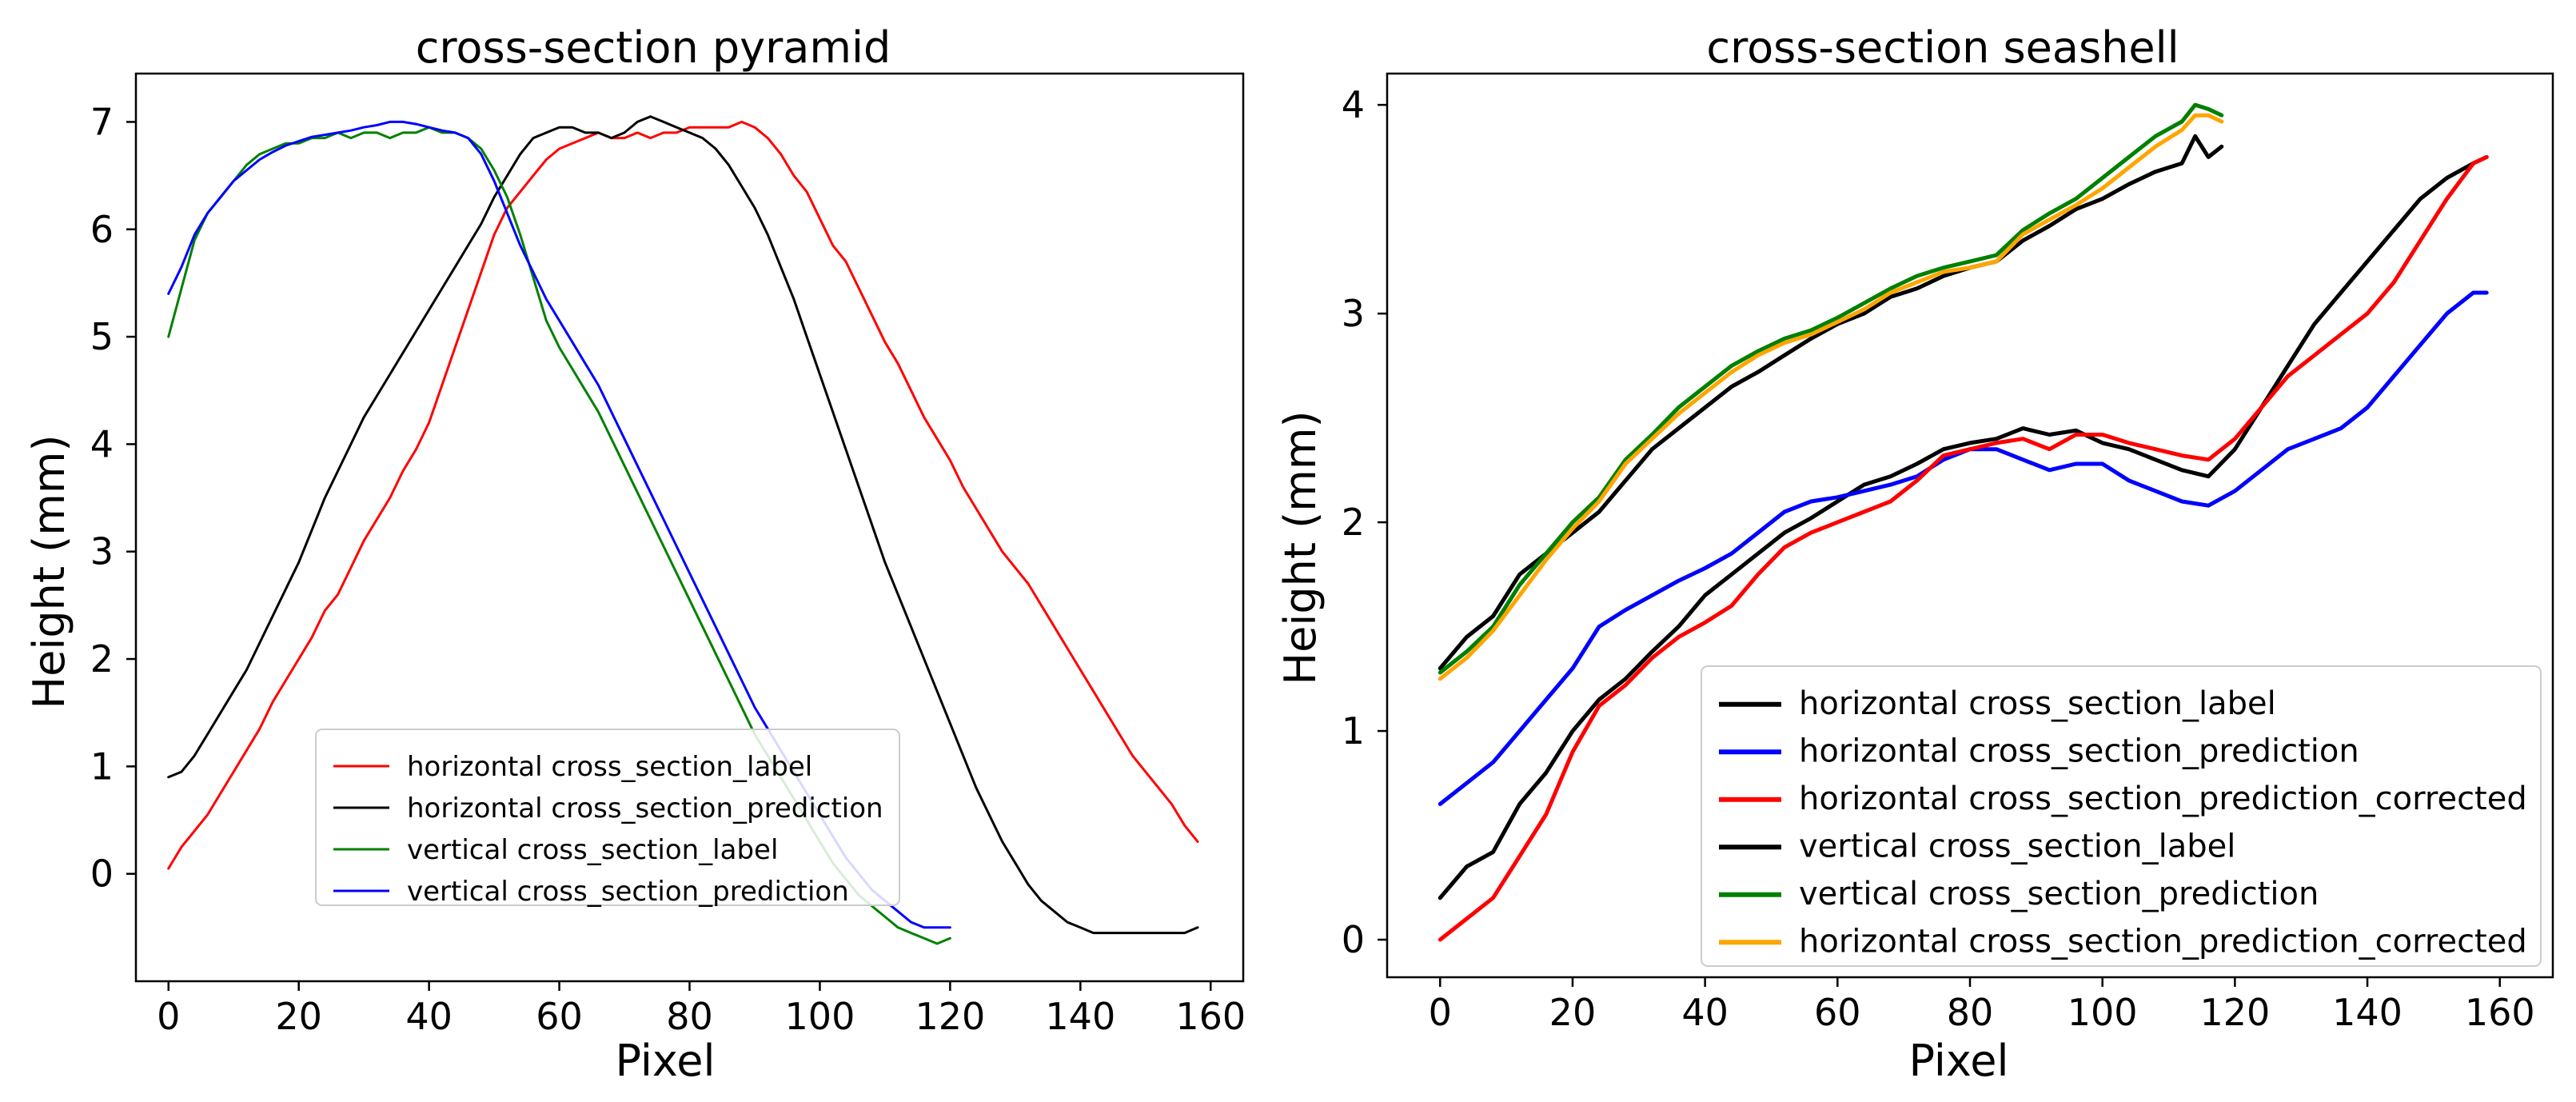  I want to click on y-tick-label: 7, so click(102, 121).